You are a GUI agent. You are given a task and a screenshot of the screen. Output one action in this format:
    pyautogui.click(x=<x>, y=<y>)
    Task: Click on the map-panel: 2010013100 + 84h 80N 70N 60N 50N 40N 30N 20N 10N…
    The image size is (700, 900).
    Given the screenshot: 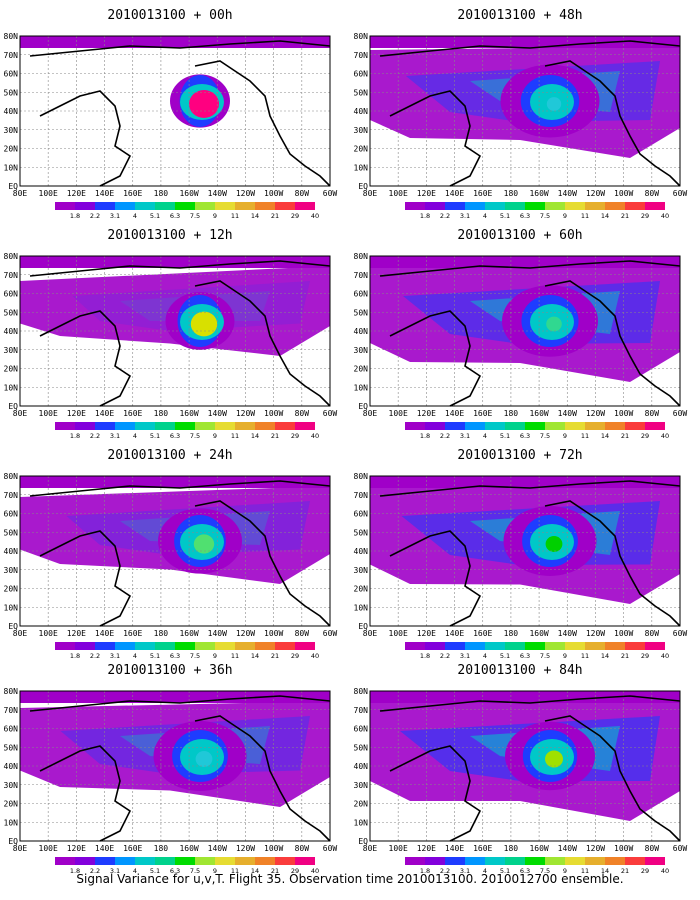 What is the action you would take?
    pyautogui.click(x=520, y=765)
    